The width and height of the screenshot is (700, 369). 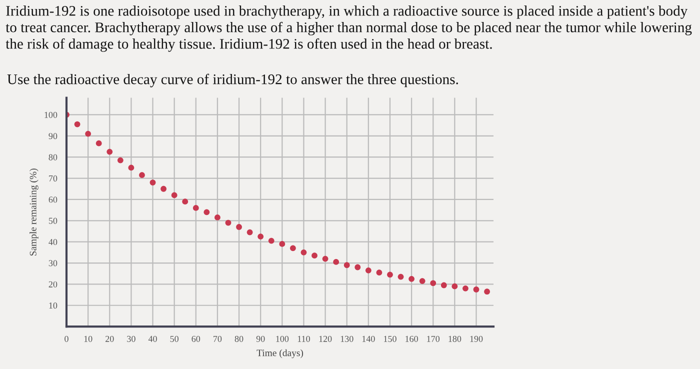 What do you see at coordinates (53, 263) in the screenshot?
I see `y-tick-label: 30` at bounding box center [53, 263].